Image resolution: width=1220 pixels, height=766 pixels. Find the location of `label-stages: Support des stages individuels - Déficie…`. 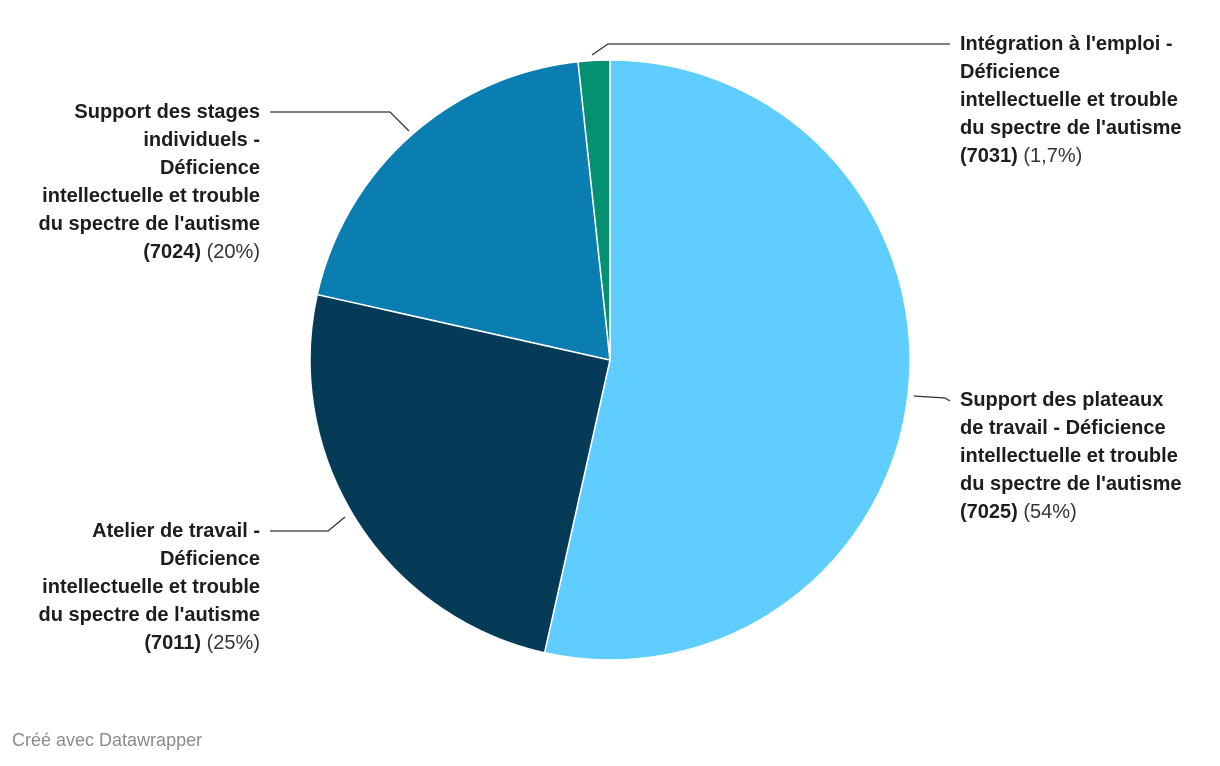

label-stages: Support des stages individuels - Déficie… is located at coordinates (149, 182).